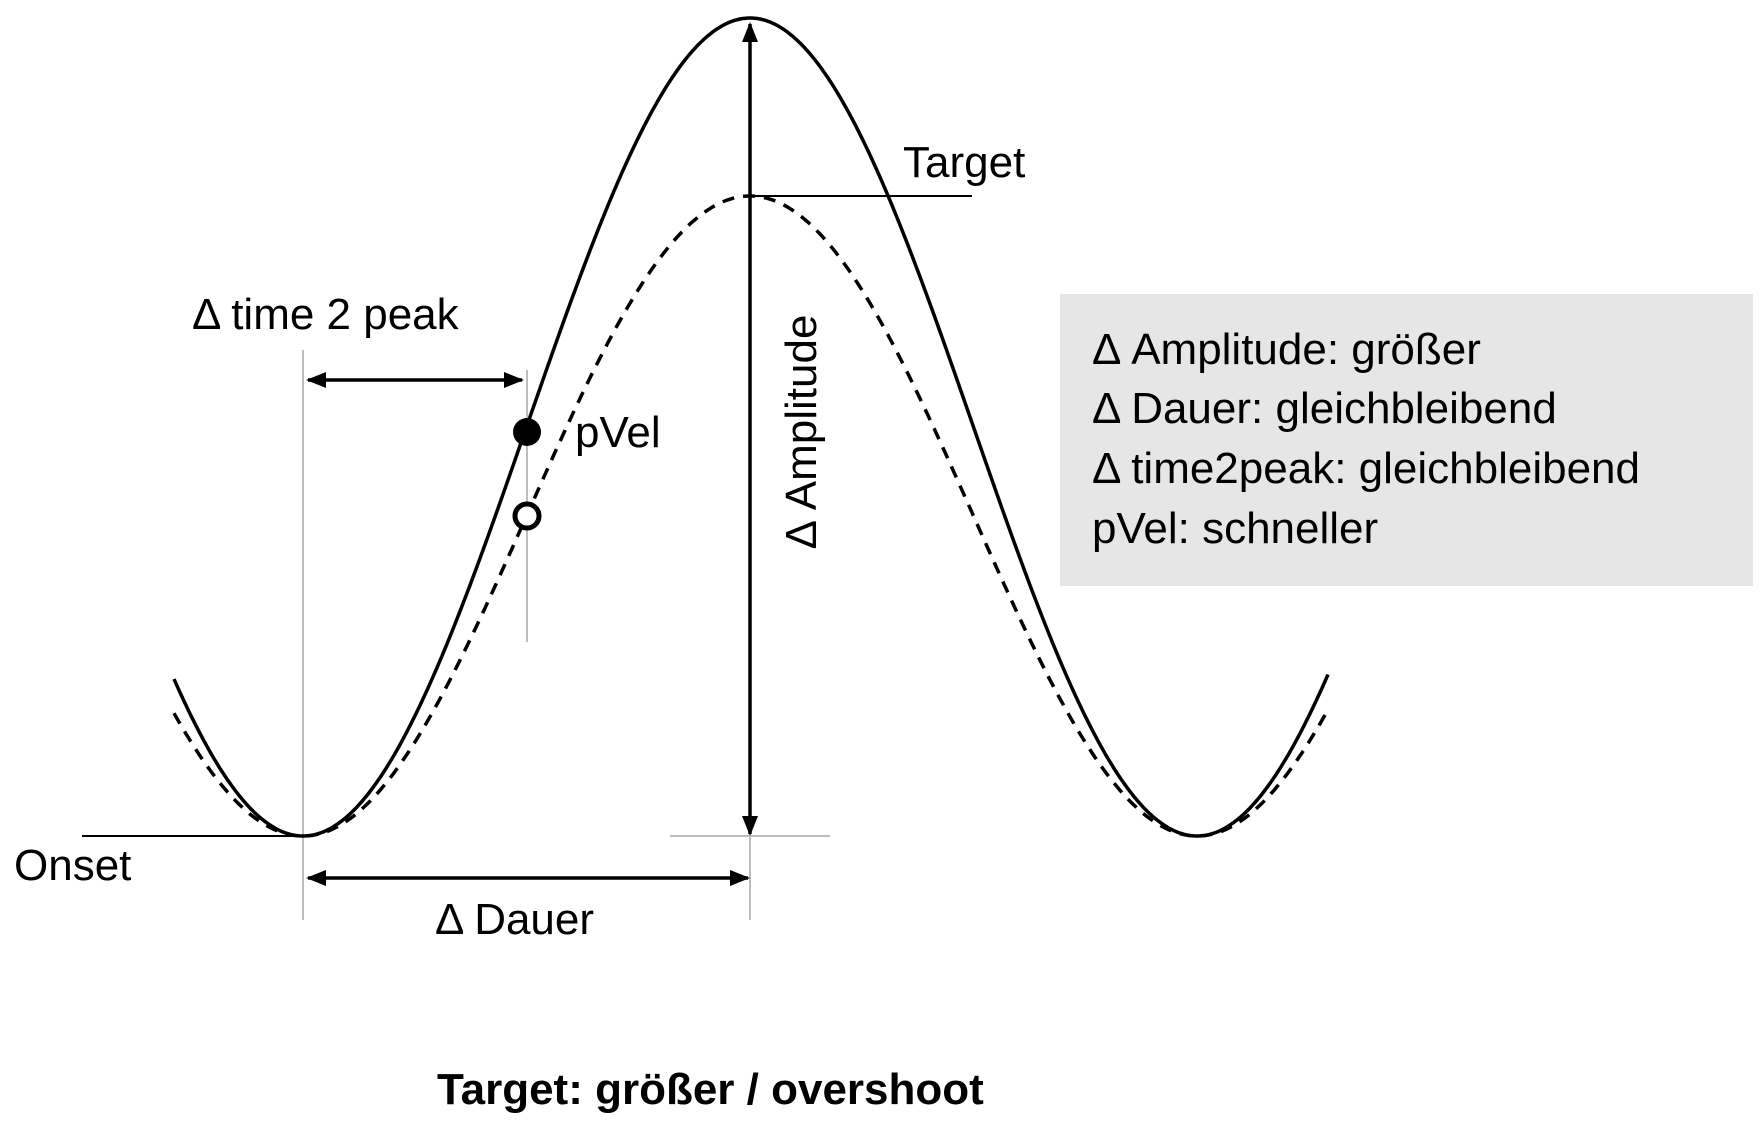  Describe the element at coordinates (1324, 408) in the screenshot. I see `summary-line-dauer: Δ Dauer: gleichbleibend` at that location.